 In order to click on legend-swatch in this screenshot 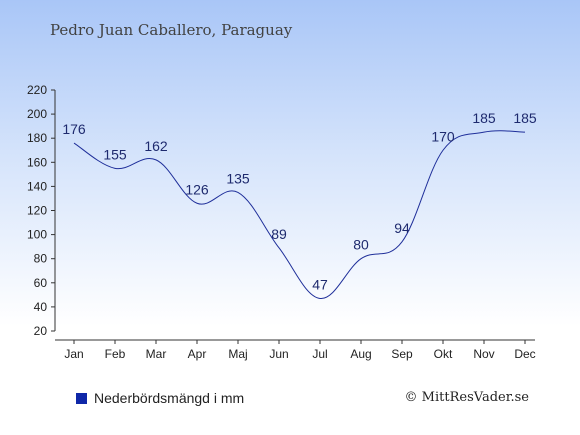, I will do `click(81, 398)`.